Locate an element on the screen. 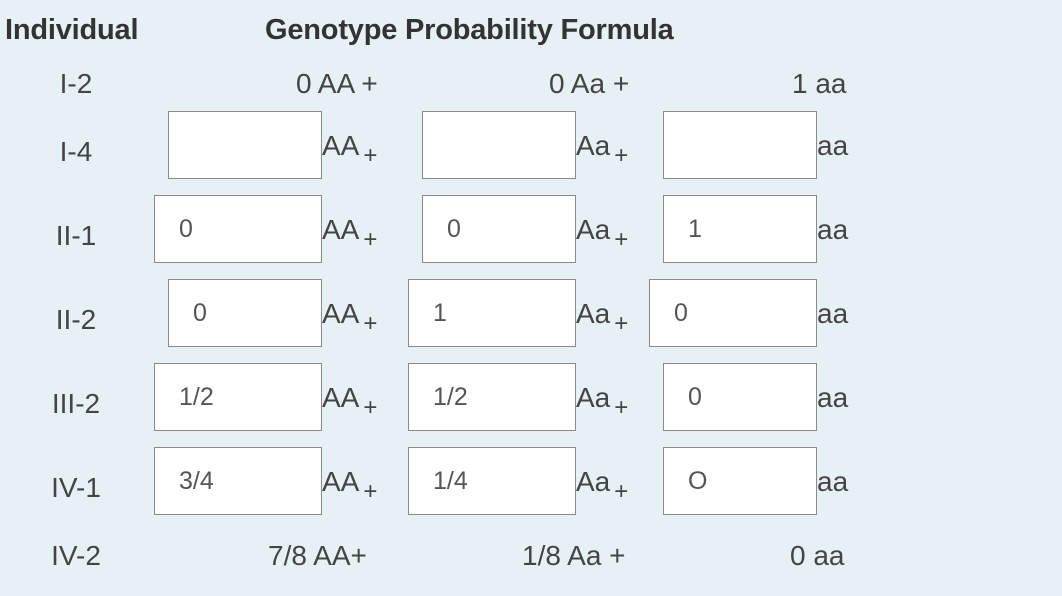  aa-input-IV-1: O is located at coordinates (740, 481).